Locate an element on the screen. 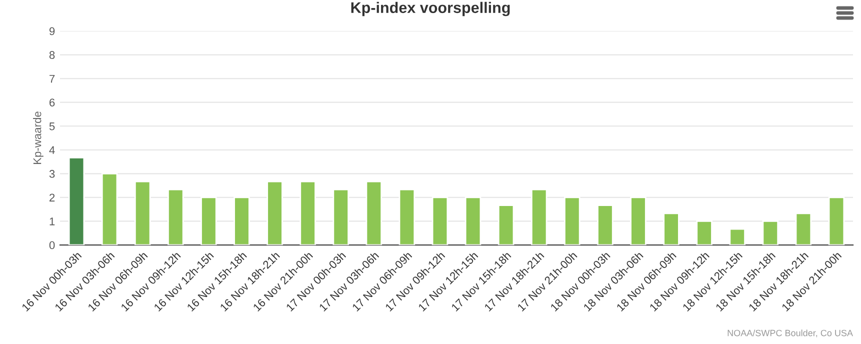  y-axis-title: Kp-waarde is located at coordinates (38, 138).